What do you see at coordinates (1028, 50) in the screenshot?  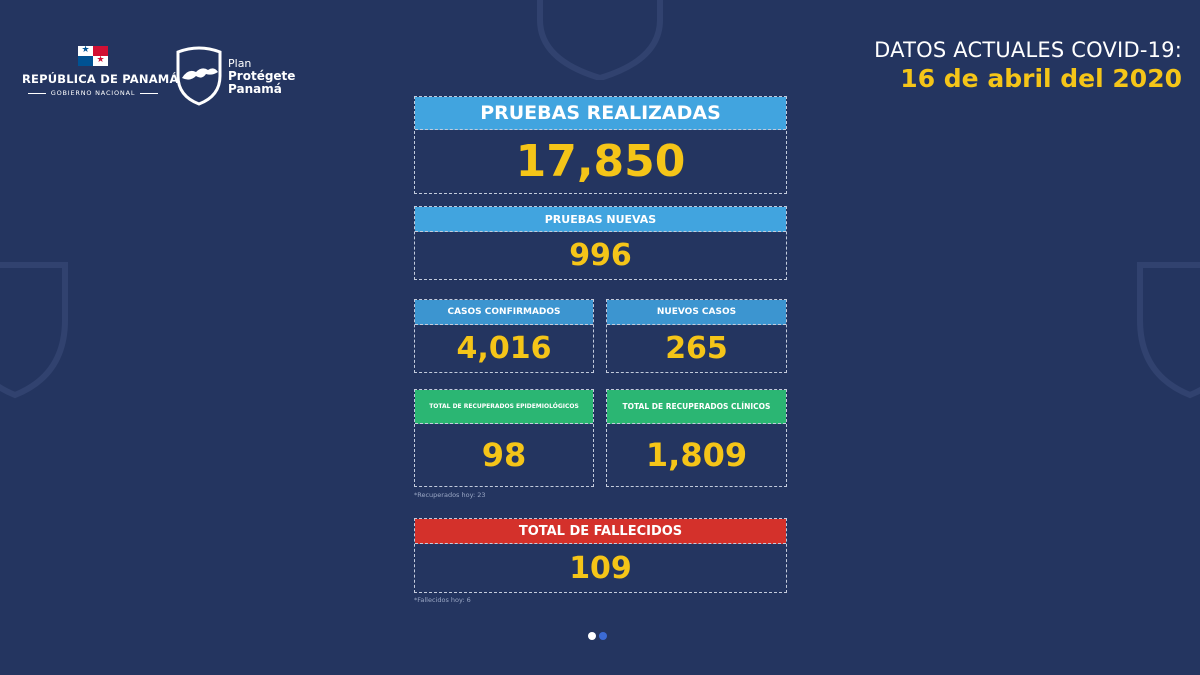 I see `data-title: DATOS ACTUALES COVID-19:` at bounding box center [1028, 50].